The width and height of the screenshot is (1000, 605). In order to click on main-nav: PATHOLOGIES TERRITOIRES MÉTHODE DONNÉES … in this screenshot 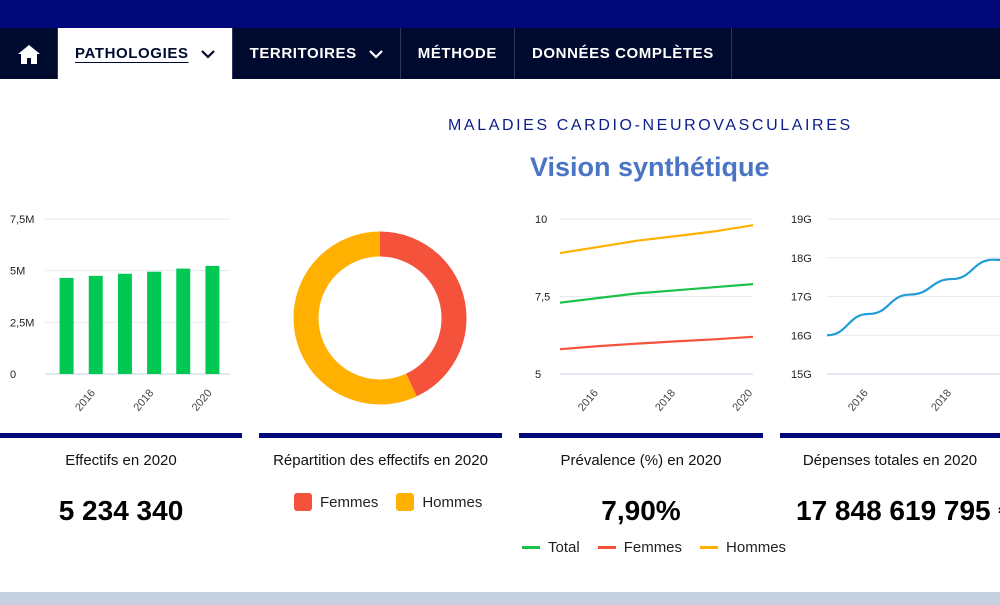, I will do `click(500, 53)`.